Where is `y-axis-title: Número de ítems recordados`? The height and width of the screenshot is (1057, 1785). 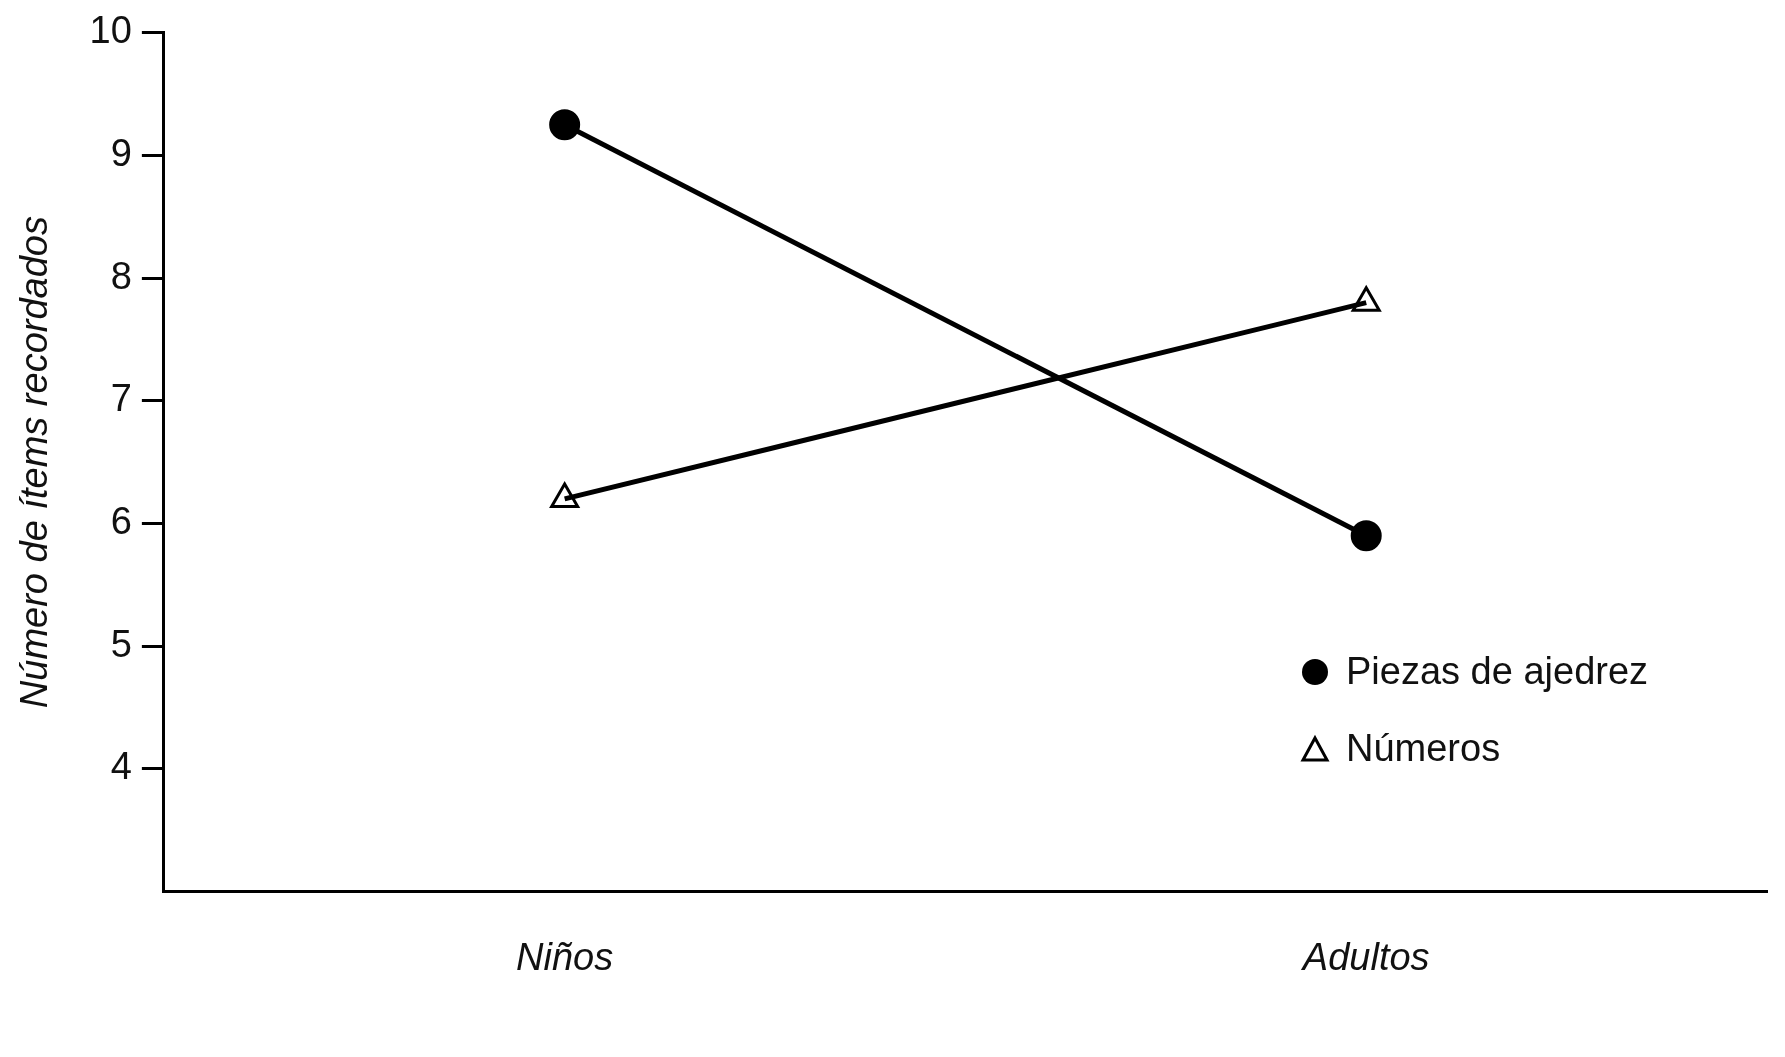 y-axis-title: Número de ítems recordados is located at coordinates (34, 462).